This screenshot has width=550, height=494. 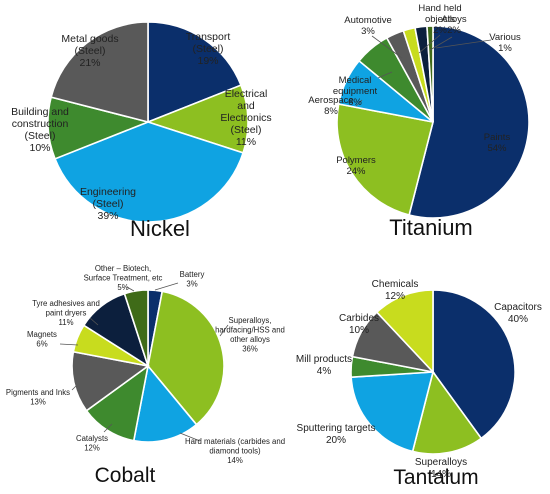 I want to click on slice-label: Metal goods (Steel) 21%, so click(x=89, y=51).